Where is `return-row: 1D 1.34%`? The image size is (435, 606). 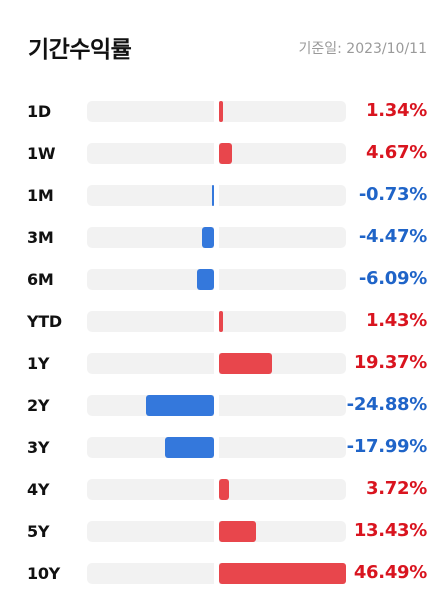 return-row: 1D 1.34% is located at coordinates (217, 112).